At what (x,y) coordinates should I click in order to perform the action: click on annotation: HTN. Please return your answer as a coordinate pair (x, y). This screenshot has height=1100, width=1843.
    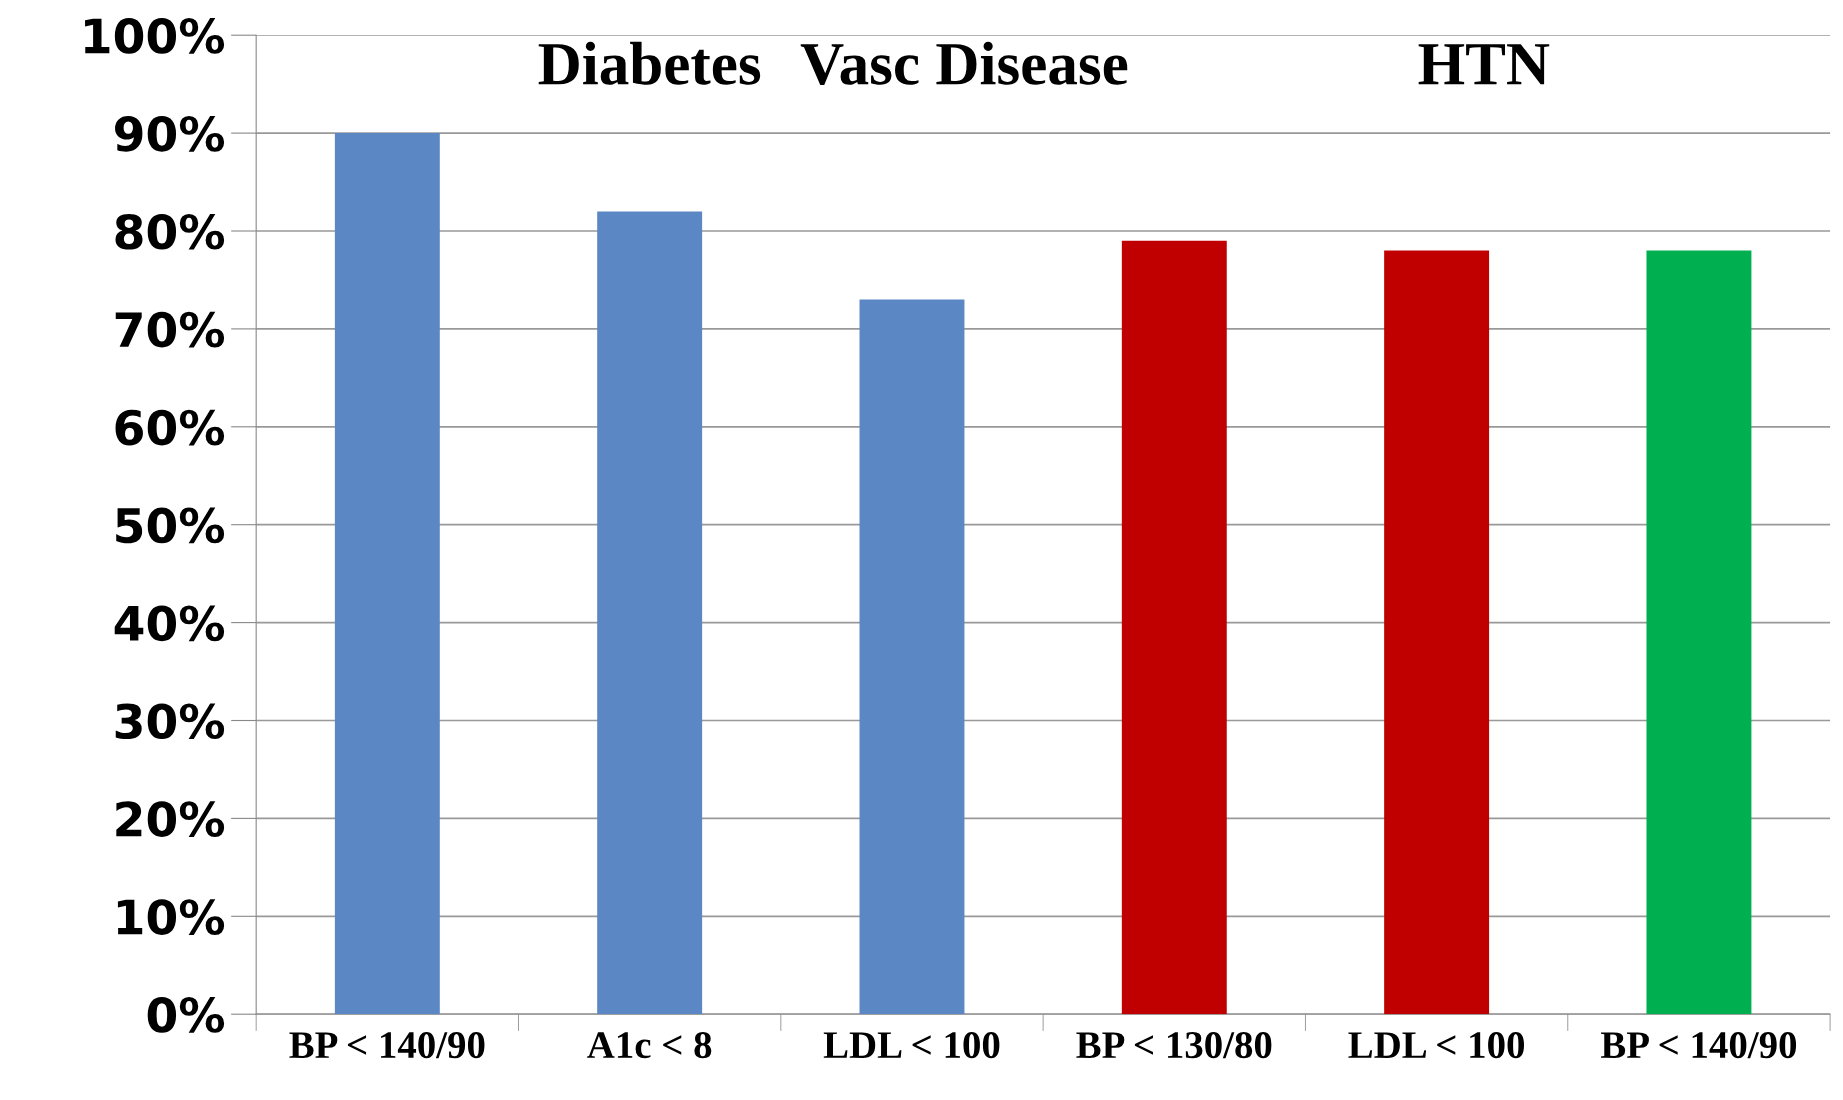
    Looking at the image, I should click on (1484, 64).